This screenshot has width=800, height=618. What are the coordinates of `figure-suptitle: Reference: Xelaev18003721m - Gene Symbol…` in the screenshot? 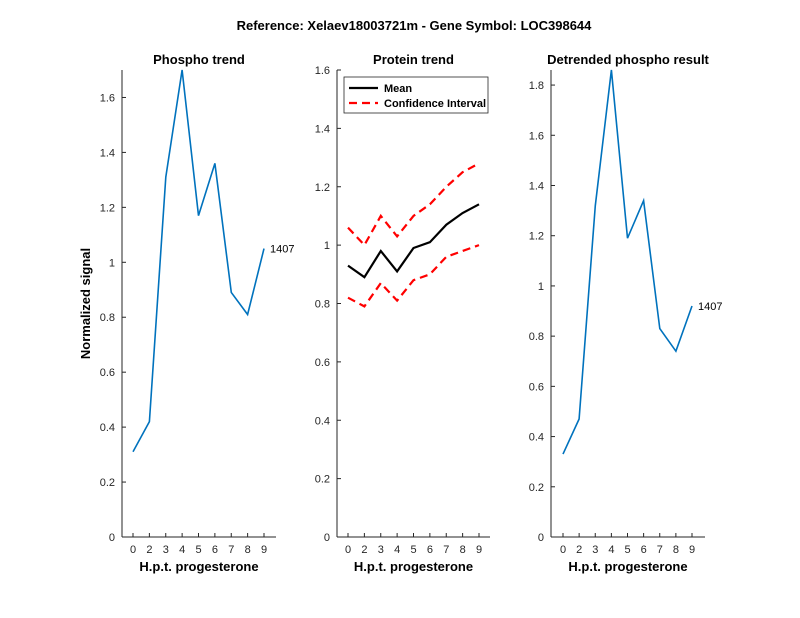 It's located at (415, 25).